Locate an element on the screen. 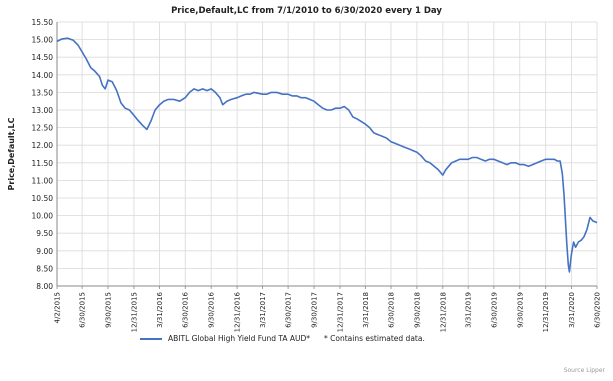 The image size is (613, 381). x-tick-label: 9/30/2016 is located at coordinates (212, 309).